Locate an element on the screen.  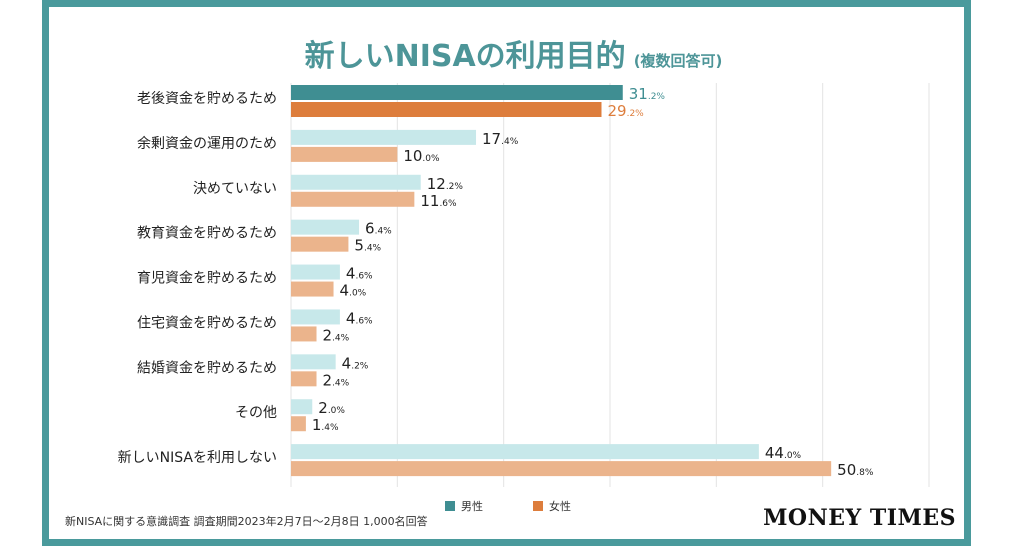
category-label: 余剰資金の運用のため is located at coordinates (207, 143).